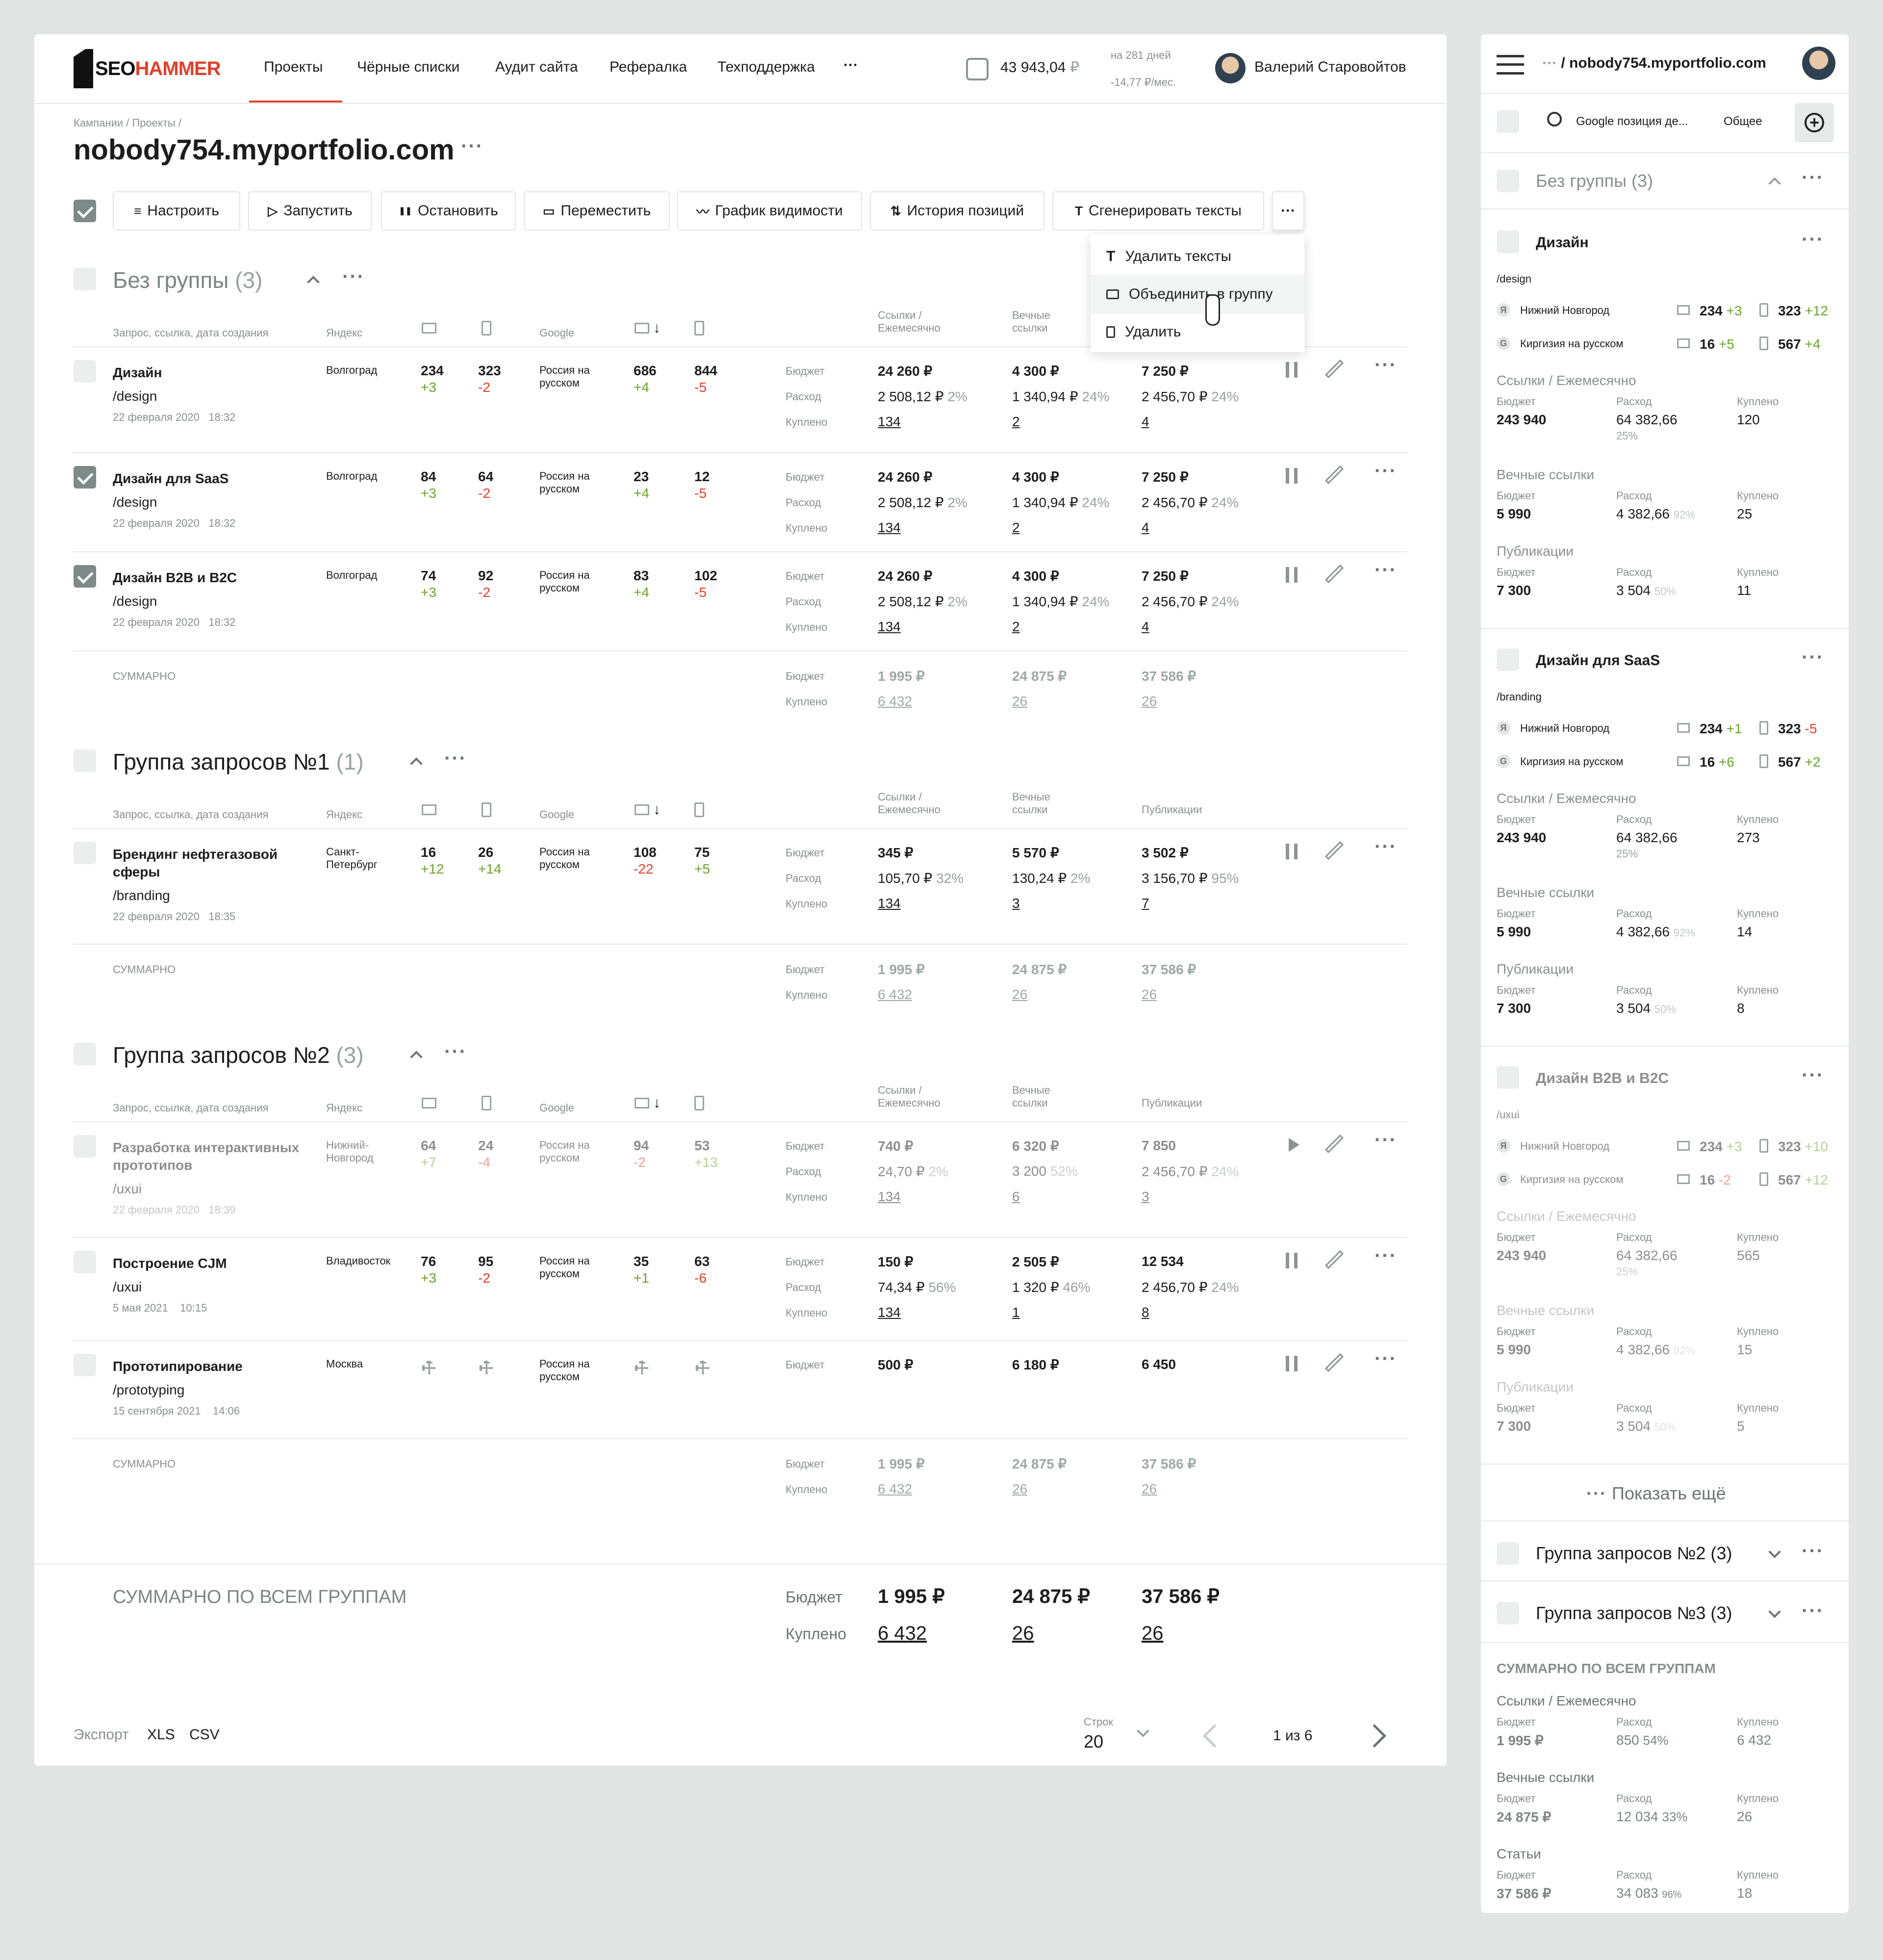 The height and width of the screenshot is (1960, 1883). What do you see at coordinates (766, 67) in the screenshot?
I see `nav-item: Техподдержка` at bounding box center [766, 67].